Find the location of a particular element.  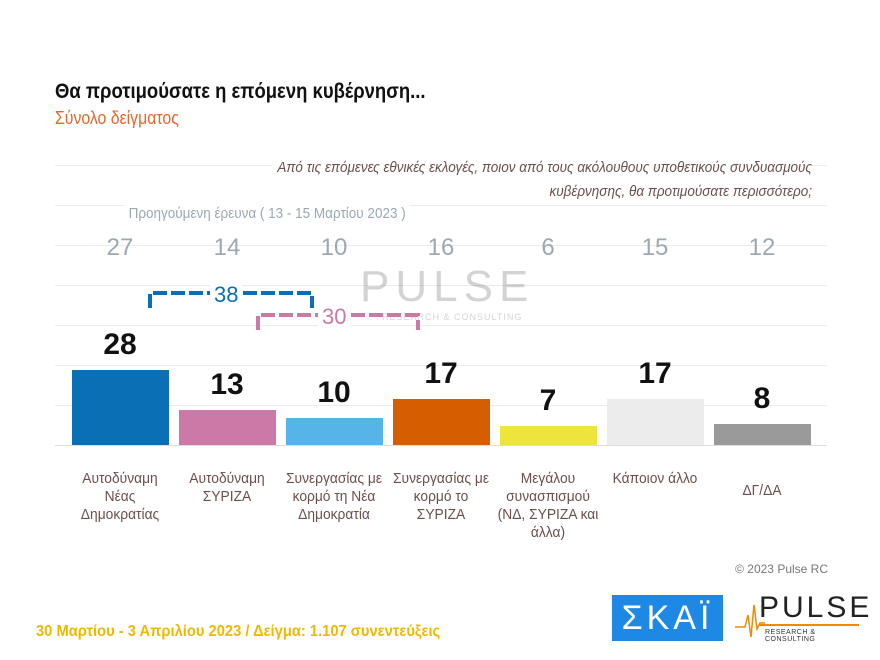

previous-value-label: 15 is located at coordinates (655, 247).